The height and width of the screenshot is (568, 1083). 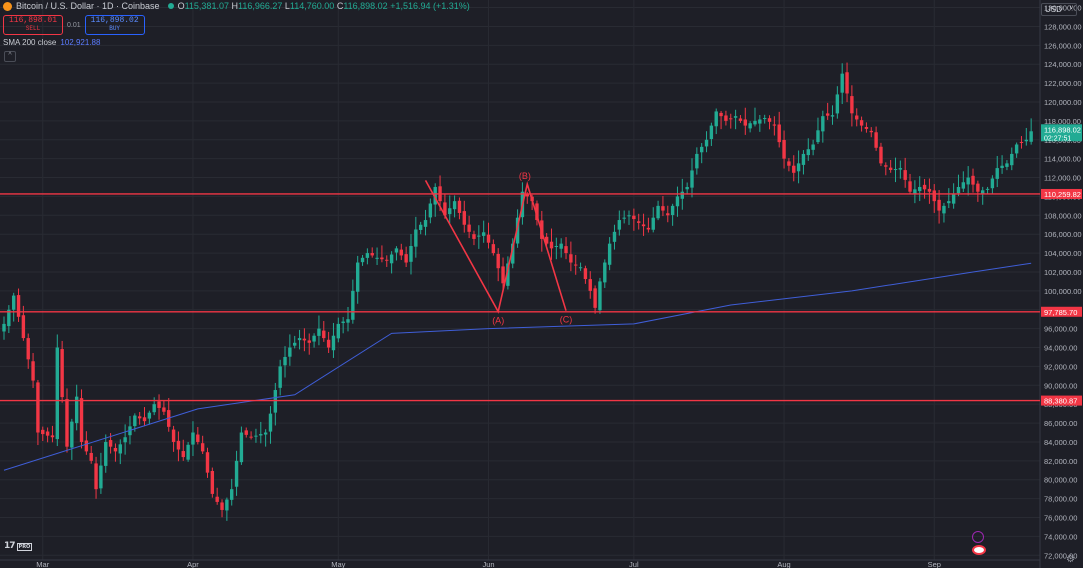 I want to click on collapse-legend-button: ^, so click(x=10, y=56).